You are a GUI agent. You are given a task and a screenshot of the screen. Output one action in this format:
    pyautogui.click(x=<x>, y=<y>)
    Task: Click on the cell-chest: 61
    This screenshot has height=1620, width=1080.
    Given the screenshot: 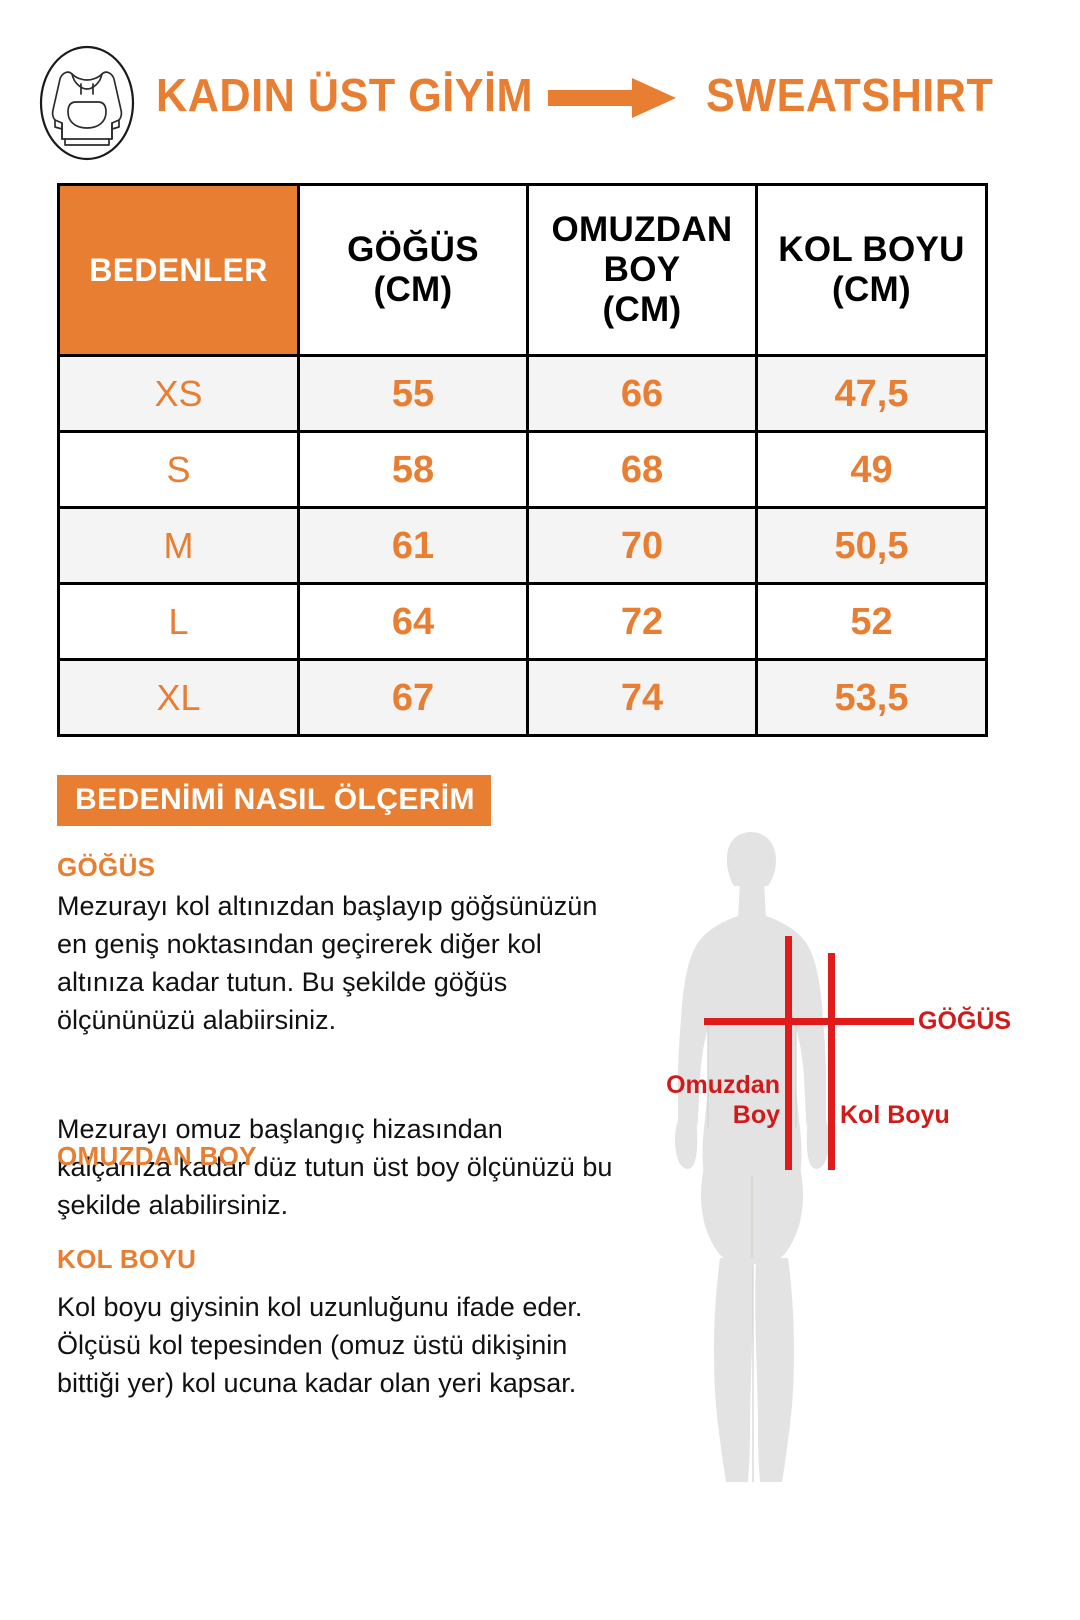 What is the action you would take?
    pyautogui.click(x=413, y=545)
    